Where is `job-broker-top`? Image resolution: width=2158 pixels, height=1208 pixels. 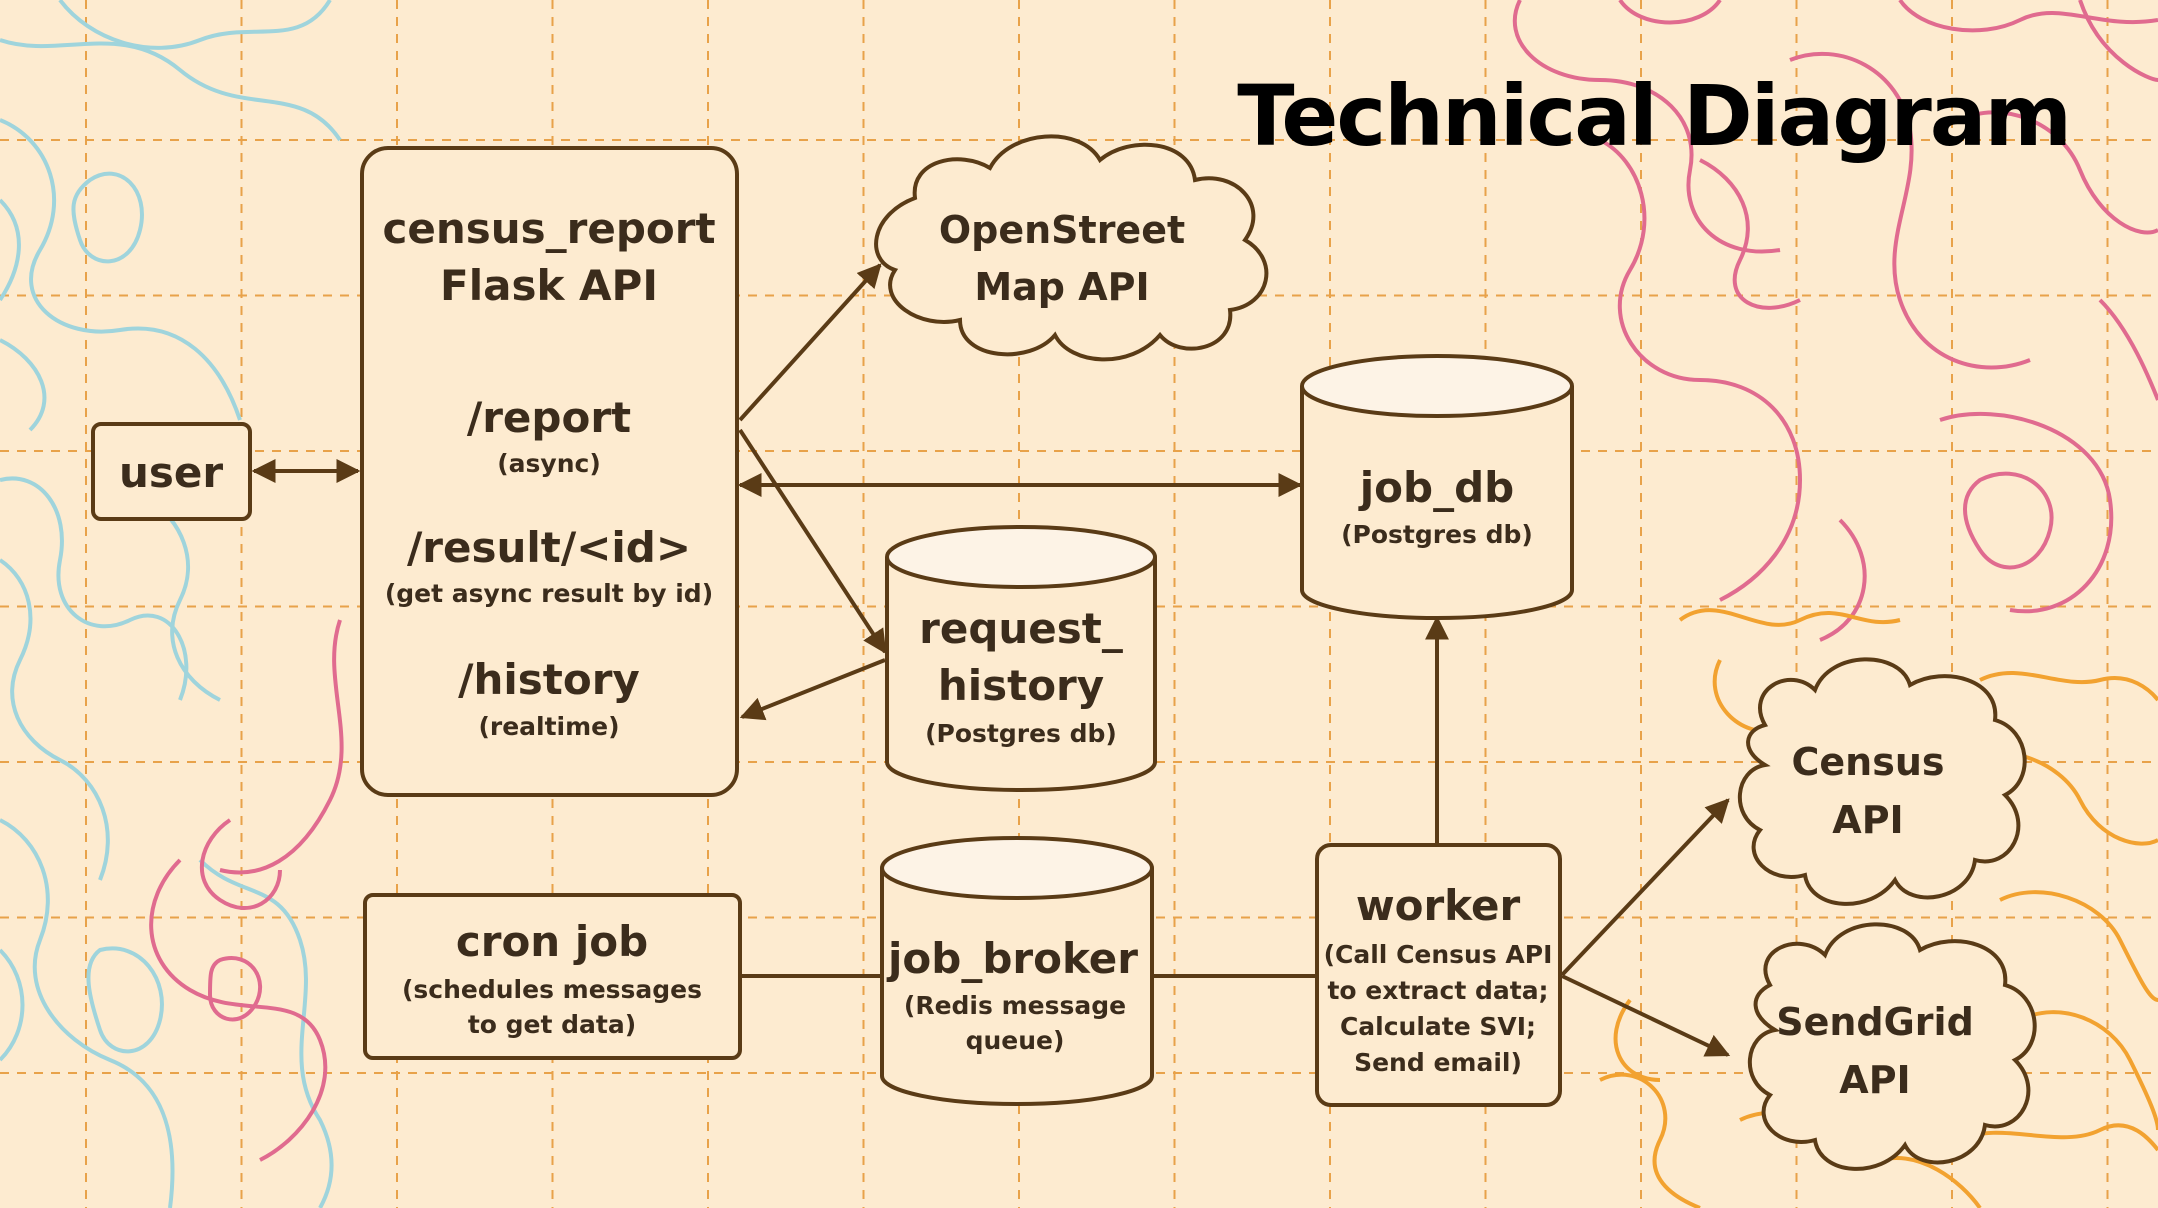
job-broker-top is located at coordinates (1017, 868).